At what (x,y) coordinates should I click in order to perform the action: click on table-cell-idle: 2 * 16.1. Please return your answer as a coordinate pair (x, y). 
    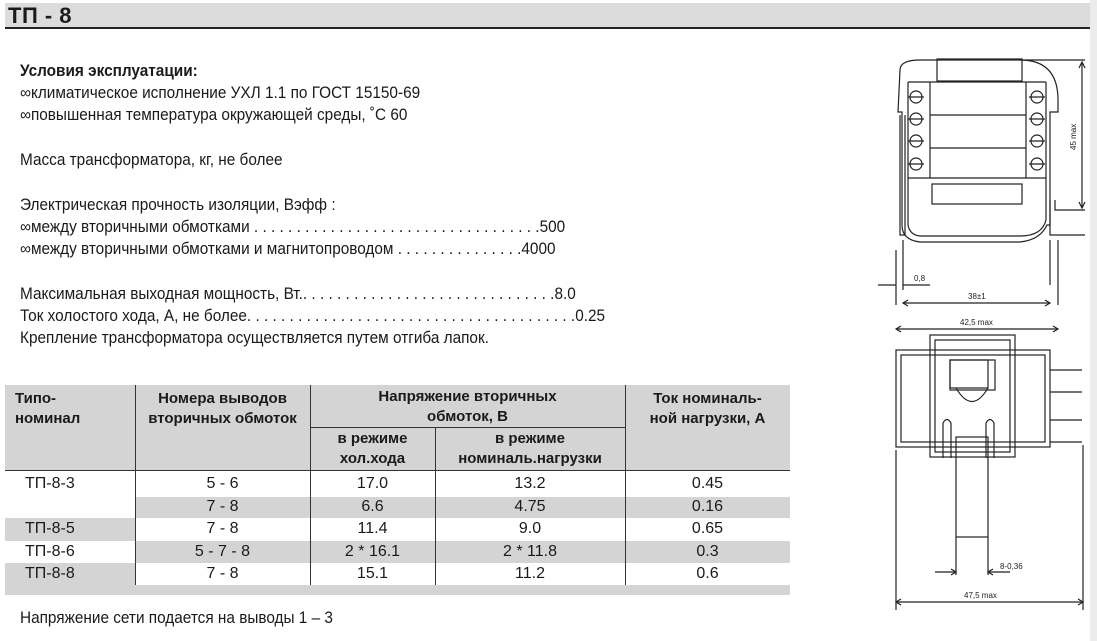
    Looking at the image, I should click on (372, 551).